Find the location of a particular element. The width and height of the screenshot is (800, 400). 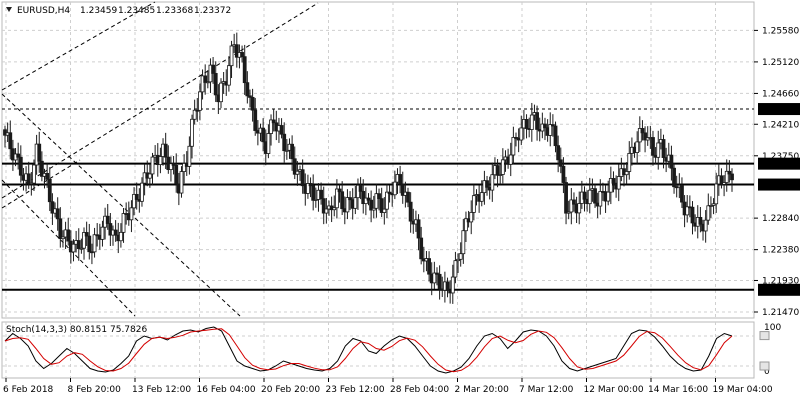

stochastic-main-line is located at coordinates (368, 350).